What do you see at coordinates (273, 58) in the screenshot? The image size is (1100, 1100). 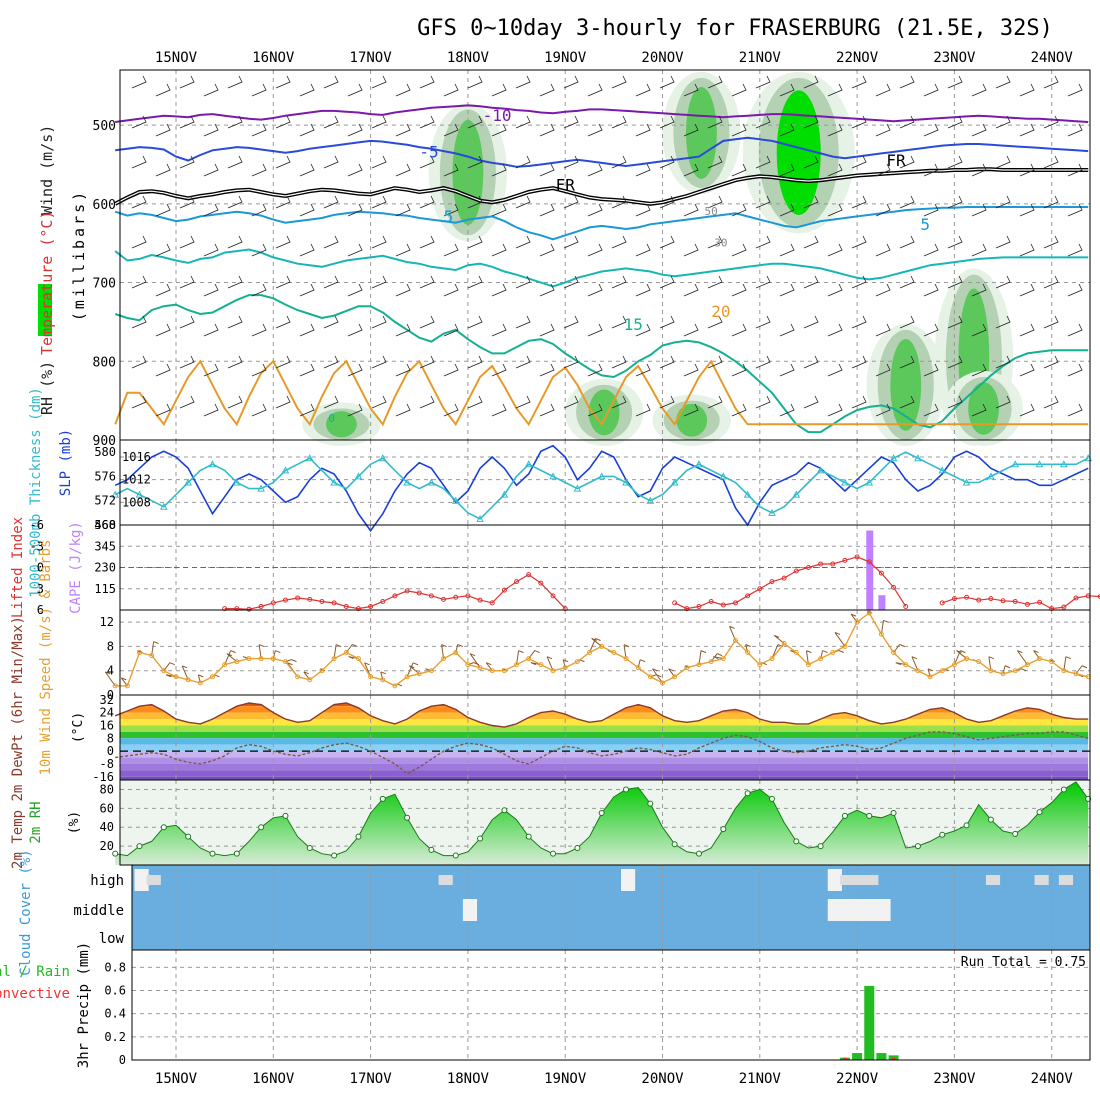 I see `date-label-top: 16NOV` at bounding box center [273, 58].